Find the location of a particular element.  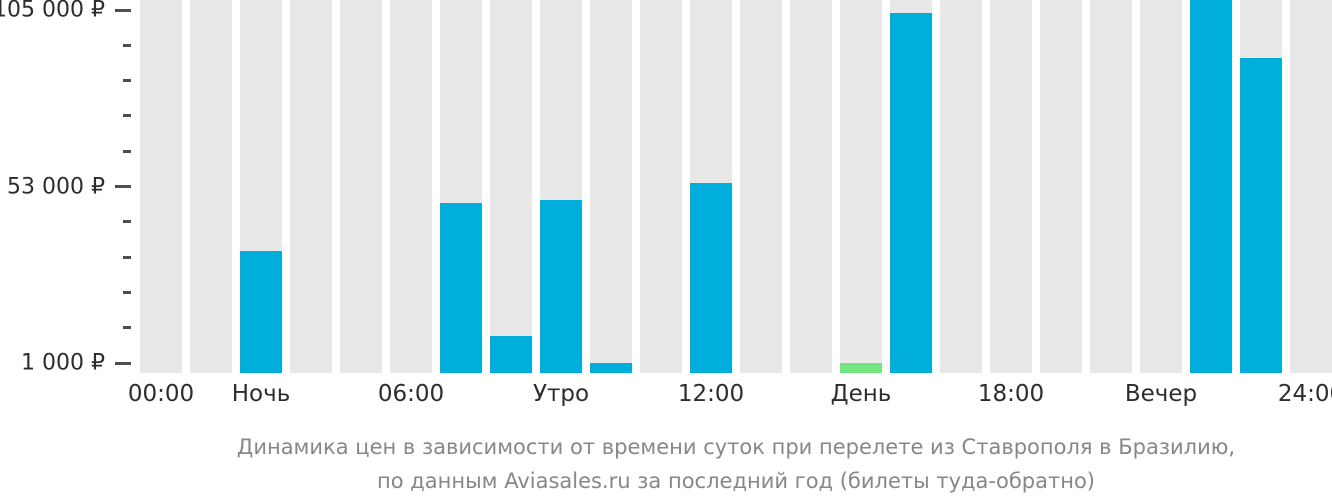

x-axis-label-18-00: 18:00 is located at coordinates (1011, 394).